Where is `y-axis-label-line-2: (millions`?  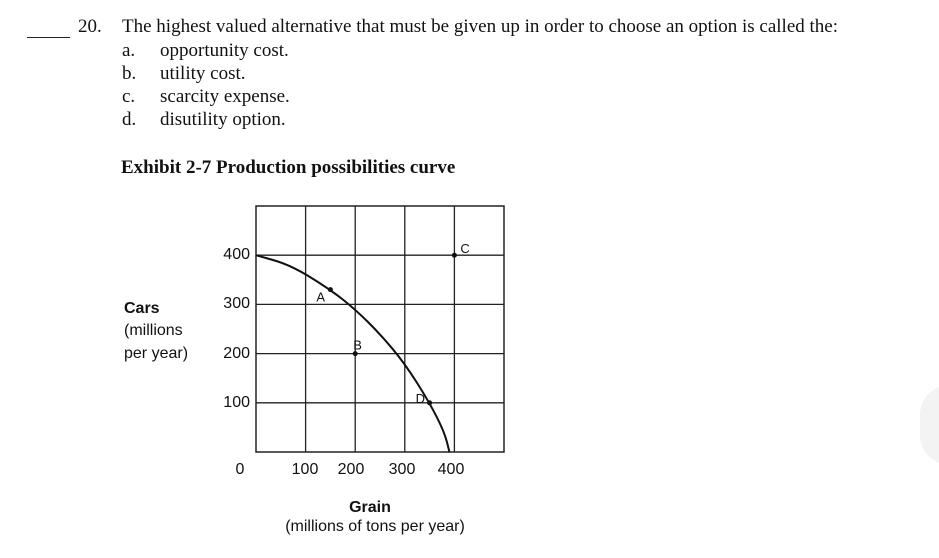 y-axis-label-line-2: (millions is located at coordinates (153, 330).